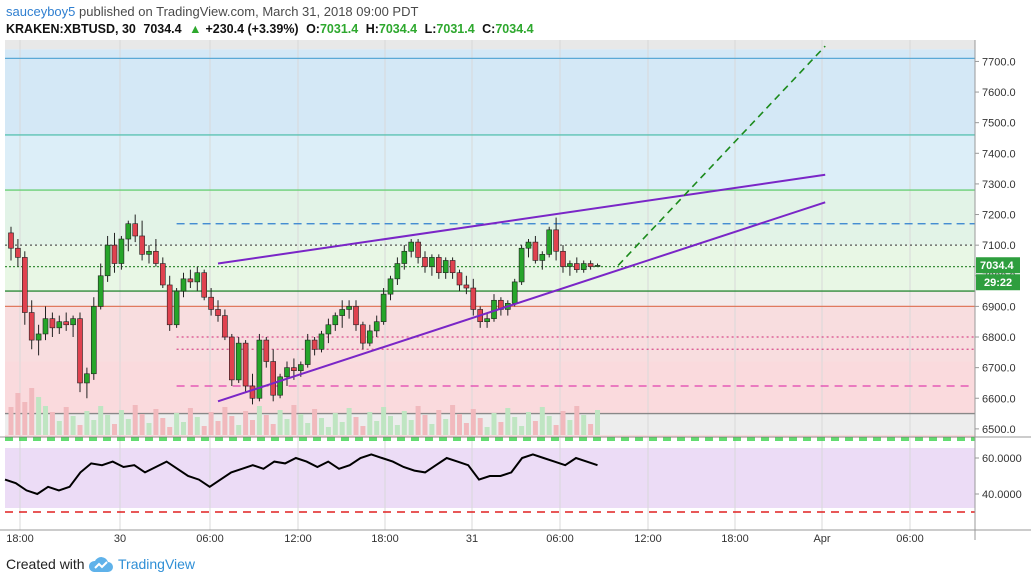  What do you see at coordinates (1002, 459) in the screenshot?
I see `rsi-tick-label: 60.0000` at bounding box center [1002, 459].